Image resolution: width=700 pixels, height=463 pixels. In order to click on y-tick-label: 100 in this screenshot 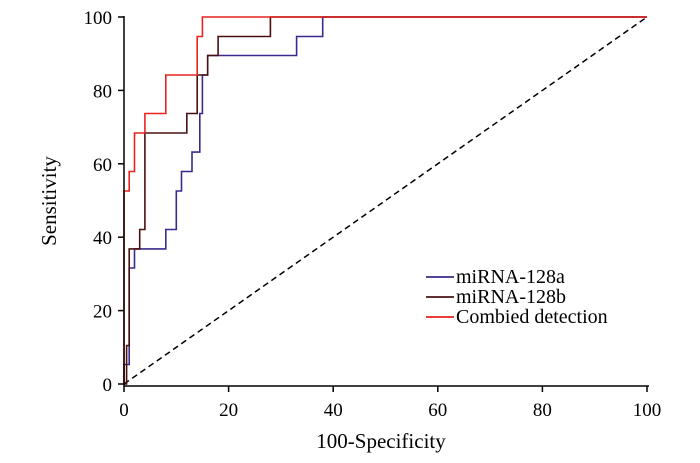, I will do `click(98, 18)`.